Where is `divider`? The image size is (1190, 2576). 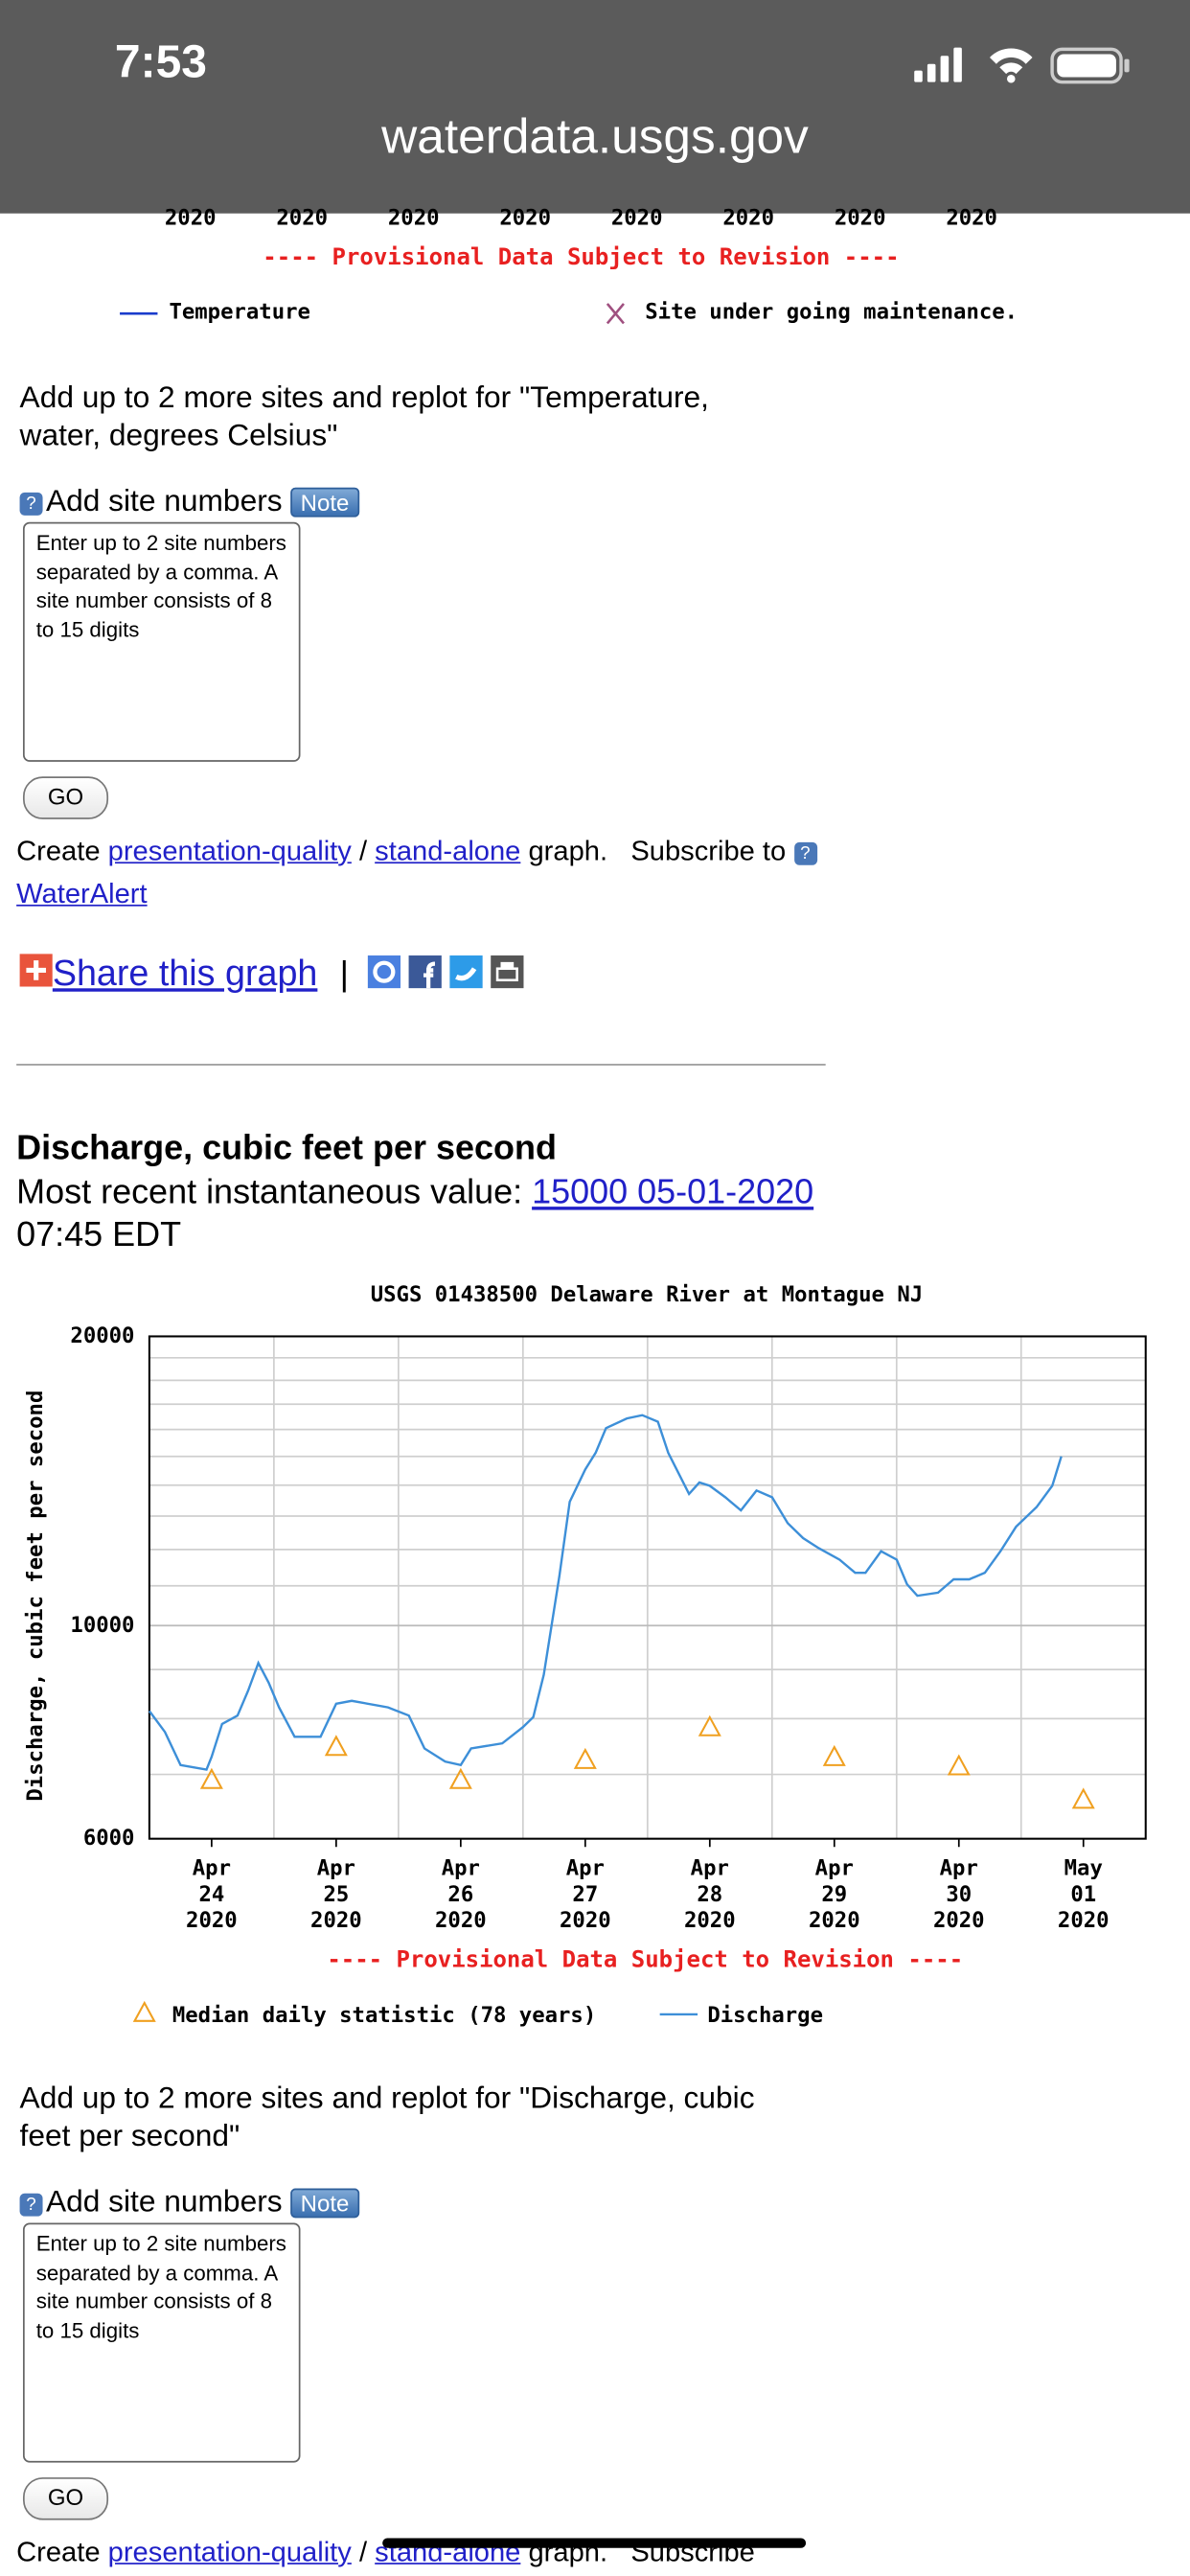
divider is located at coordinates (421, 1065).